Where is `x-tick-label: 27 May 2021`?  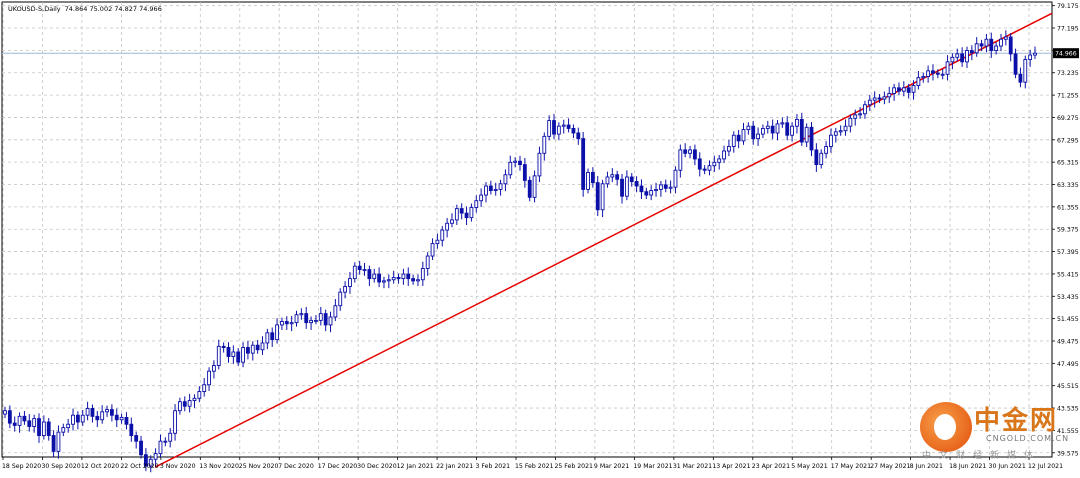
x-tick-label: 27 May 2021 is located at coordinates (890, 466).